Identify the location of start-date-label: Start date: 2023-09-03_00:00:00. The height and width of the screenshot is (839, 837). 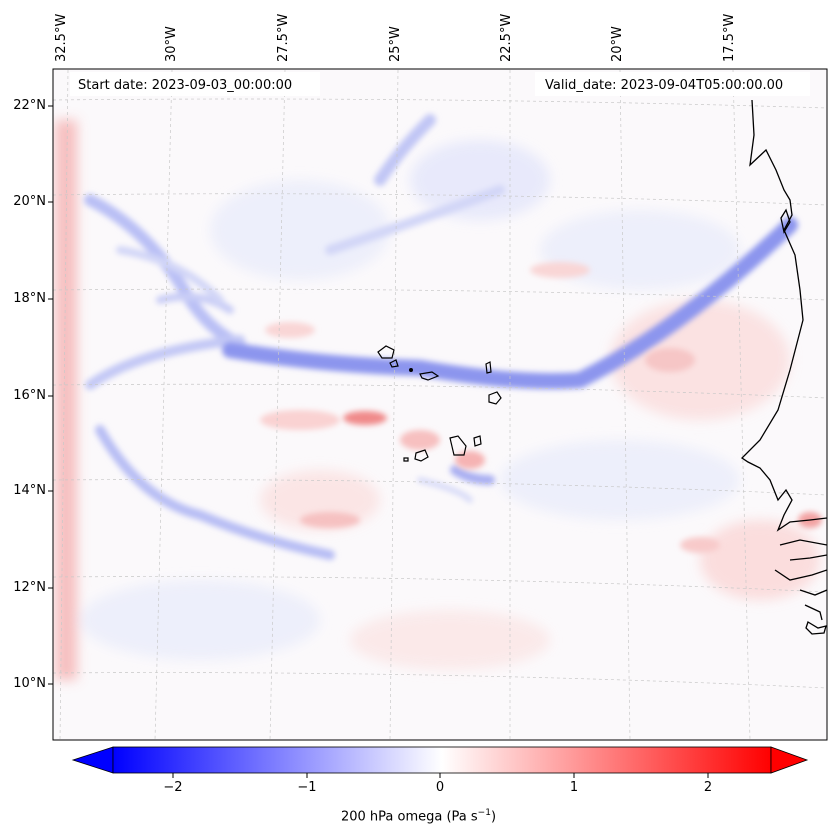
(185, 85).